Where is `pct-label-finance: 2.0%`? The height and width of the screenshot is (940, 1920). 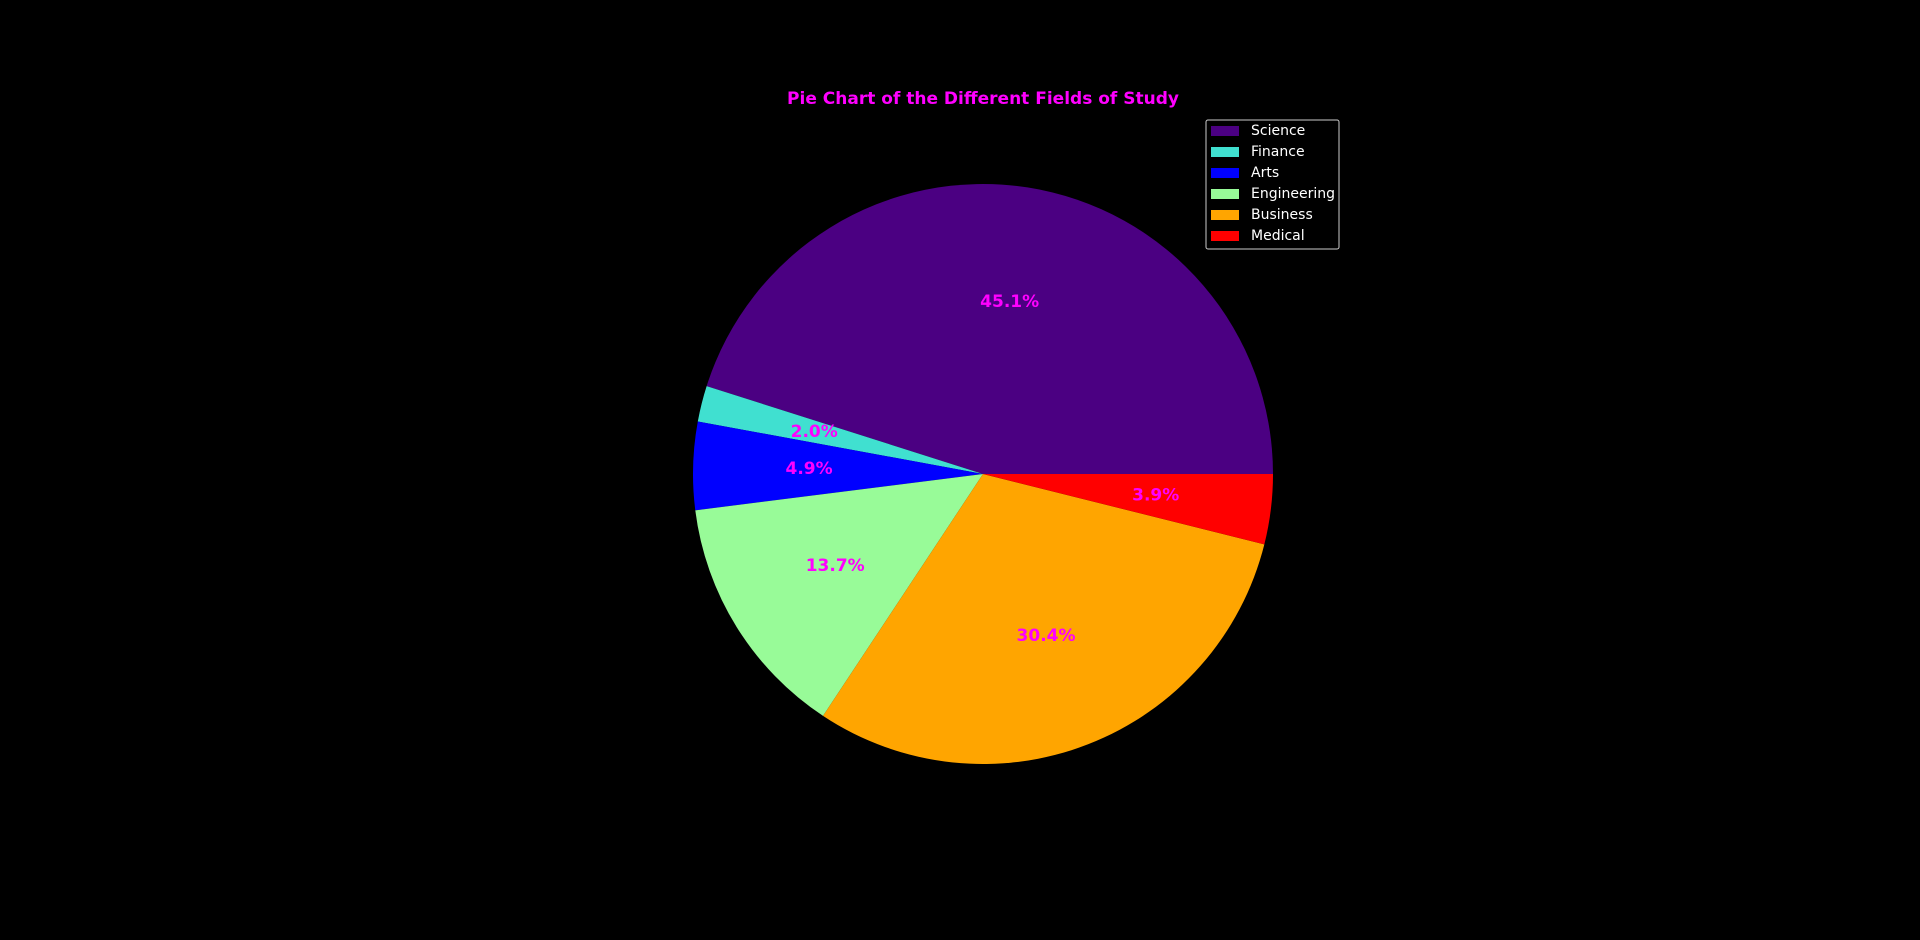 pct-label-finance: 2.0% is located at coordinates (814, 432).